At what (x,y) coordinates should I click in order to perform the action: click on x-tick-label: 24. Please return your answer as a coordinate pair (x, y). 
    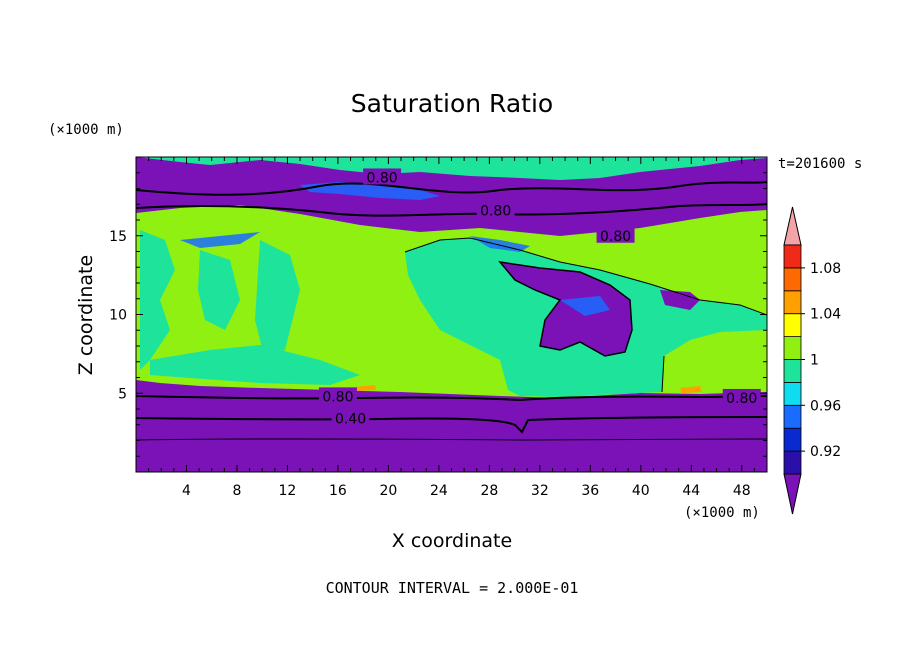
    Looking at the image, I should click on (439, 491).